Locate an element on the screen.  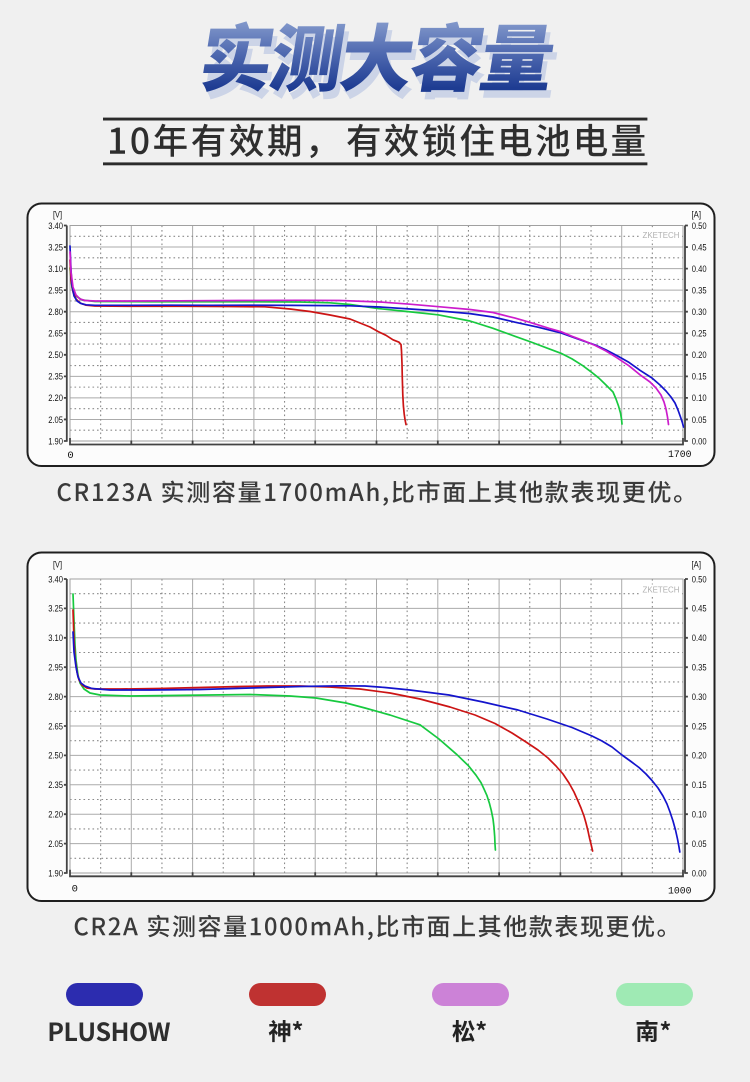
svg-text: 1700 is located at coordinates (680, 455).